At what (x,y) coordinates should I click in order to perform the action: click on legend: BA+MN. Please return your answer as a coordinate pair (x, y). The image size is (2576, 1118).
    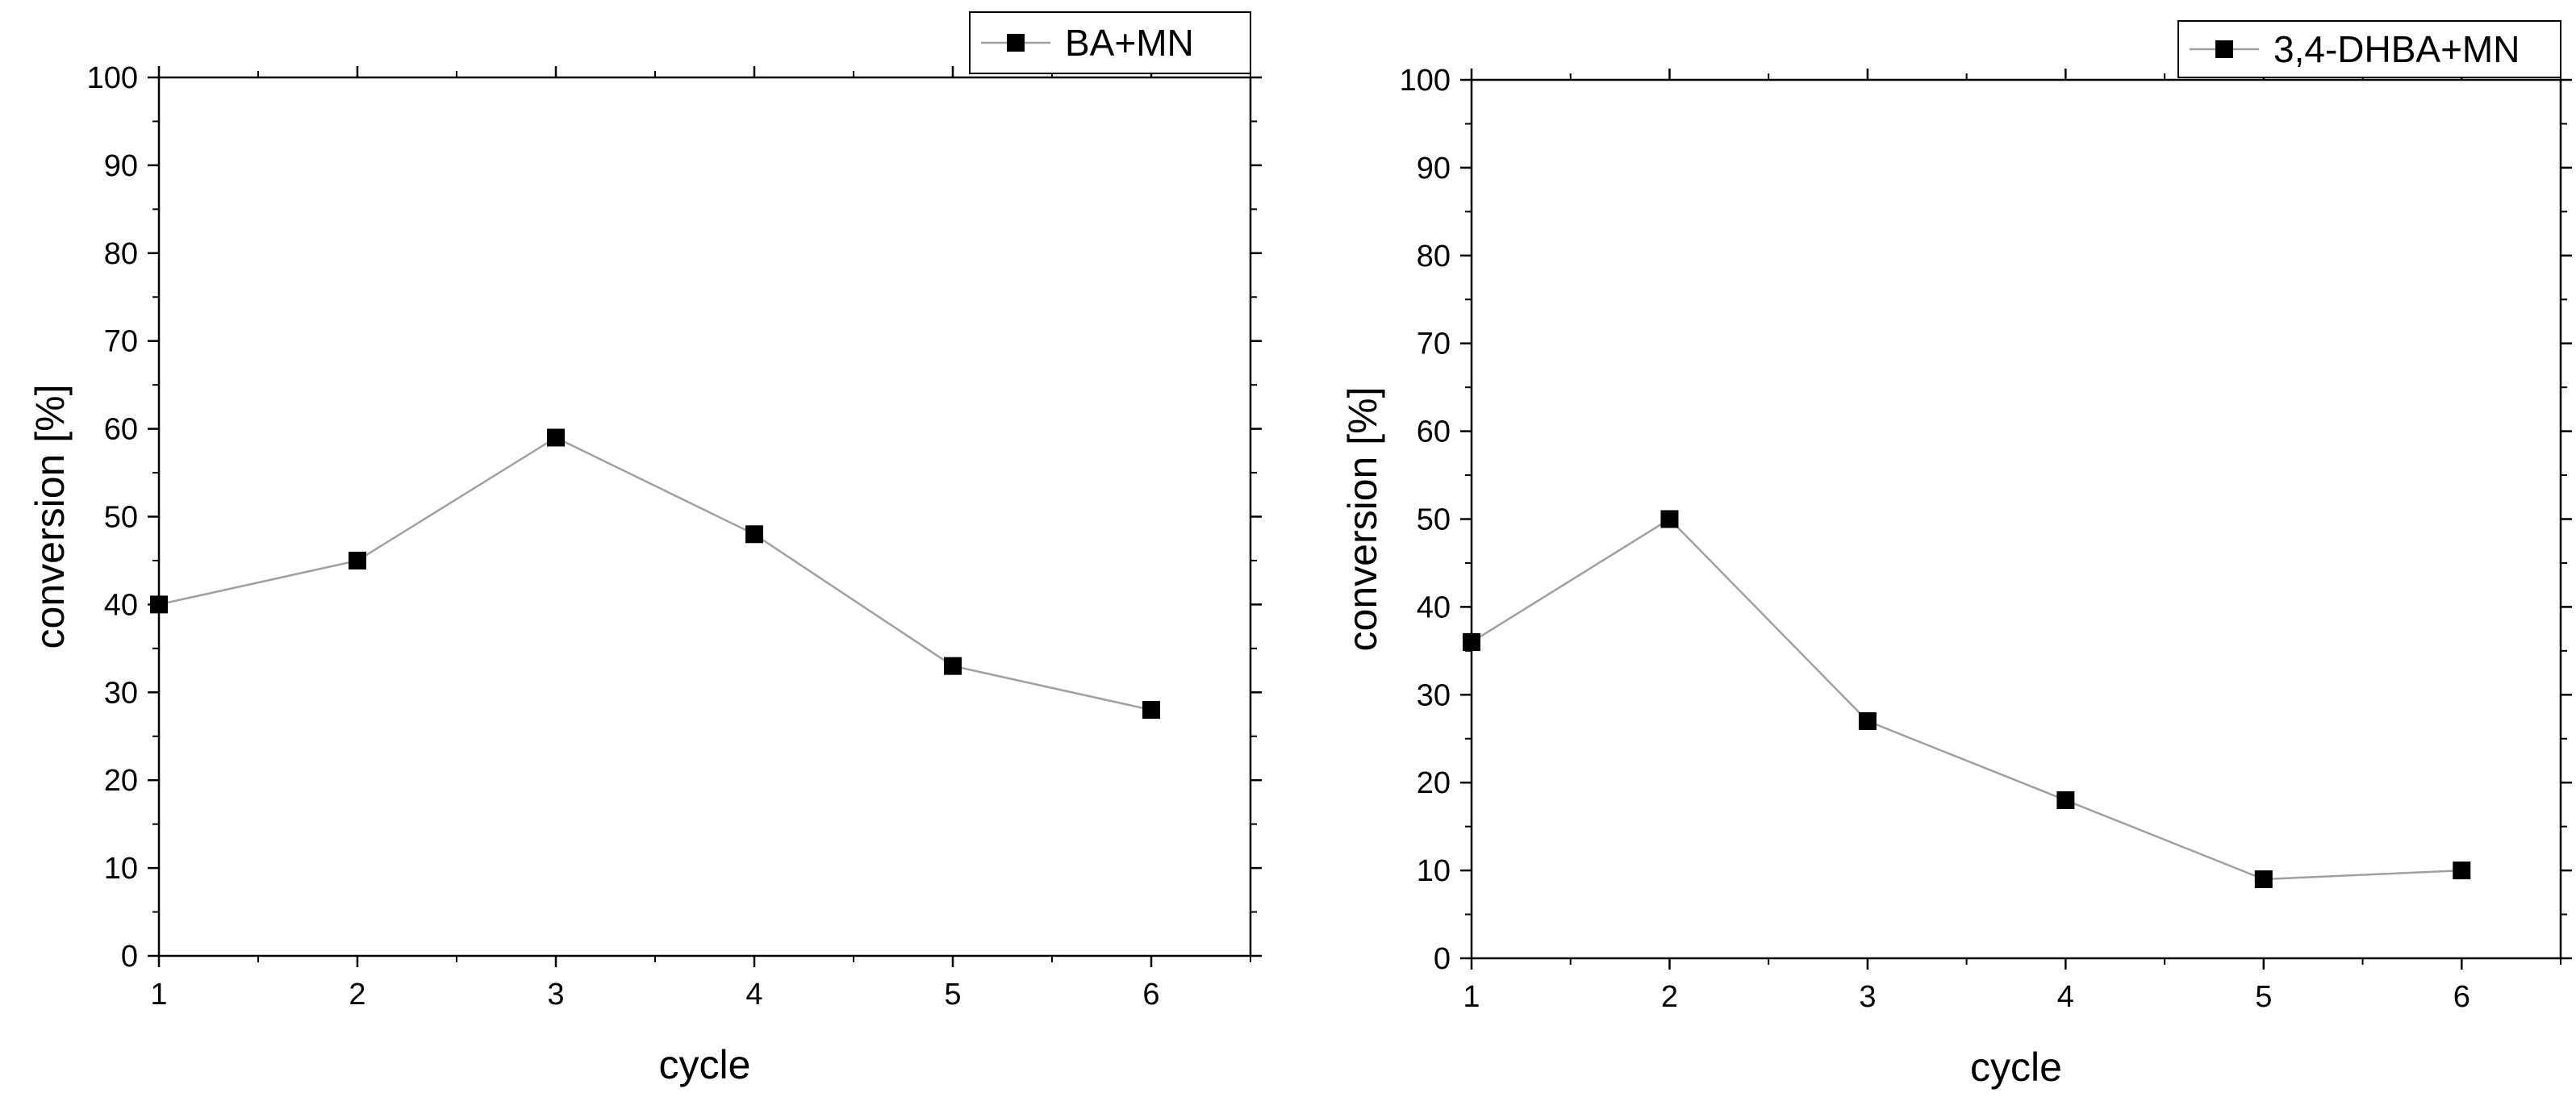
    Looking at the image, I should click on (1110, 42).